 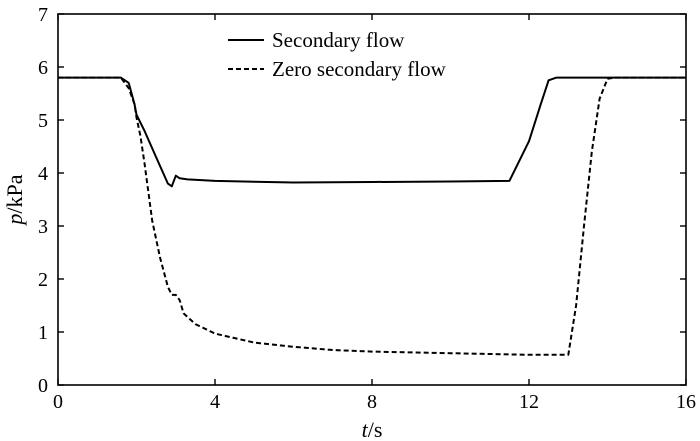 What do you see at coordinates (375, 429) in the screenshot?
I see `x-axis-unit: /s` at bounding box center [375, 429].